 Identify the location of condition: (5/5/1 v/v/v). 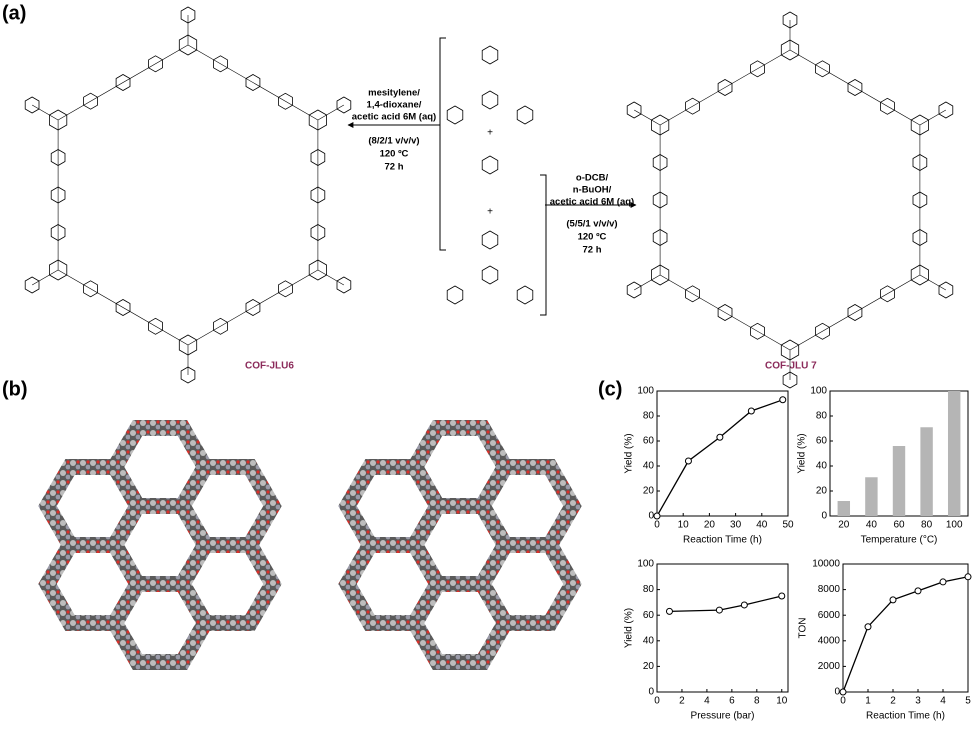
(591, 224).